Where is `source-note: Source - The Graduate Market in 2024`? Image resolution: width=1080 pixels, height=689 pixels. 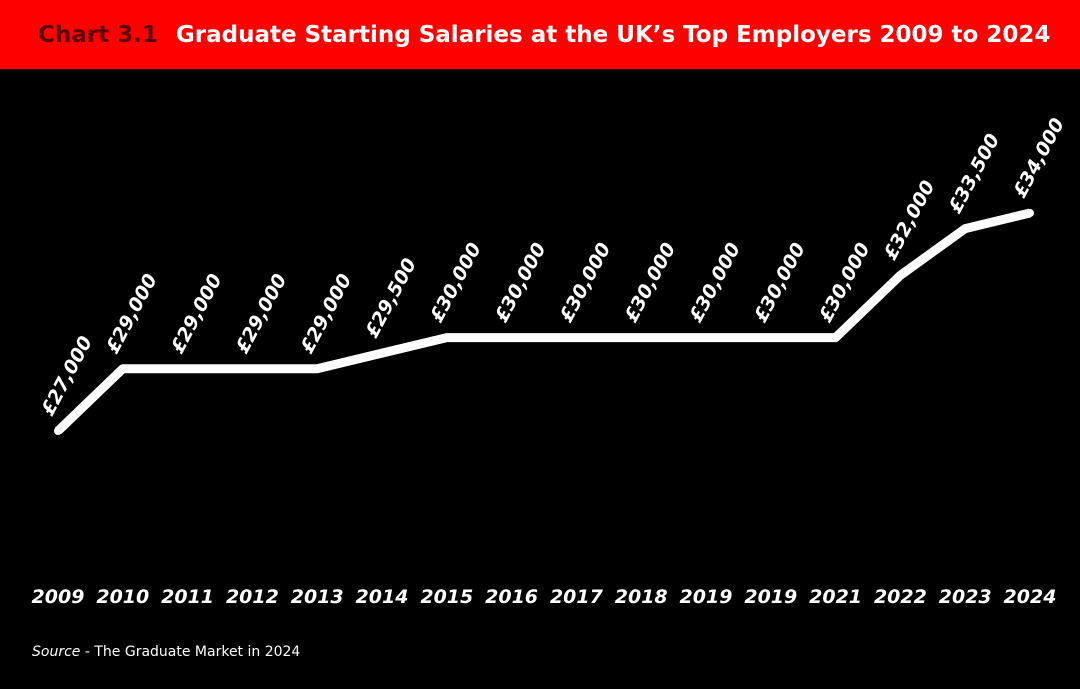 source-note: Source - The Graduate Market in 2024 is located at coordinates (166, 652).